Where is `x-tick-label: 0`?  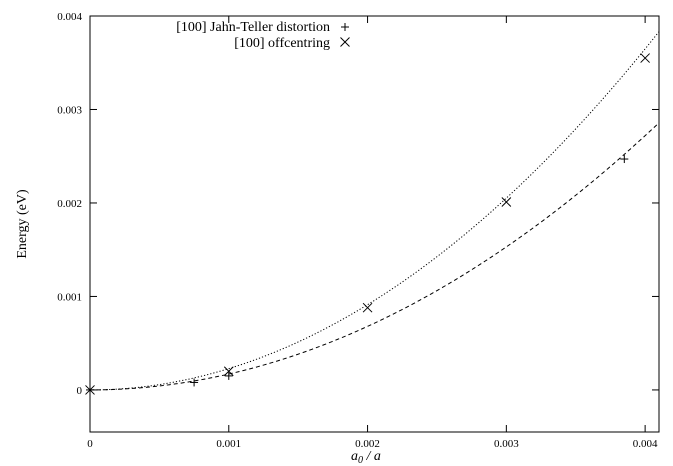
x-tick-label: 0 is located at coordinates (90, 444).